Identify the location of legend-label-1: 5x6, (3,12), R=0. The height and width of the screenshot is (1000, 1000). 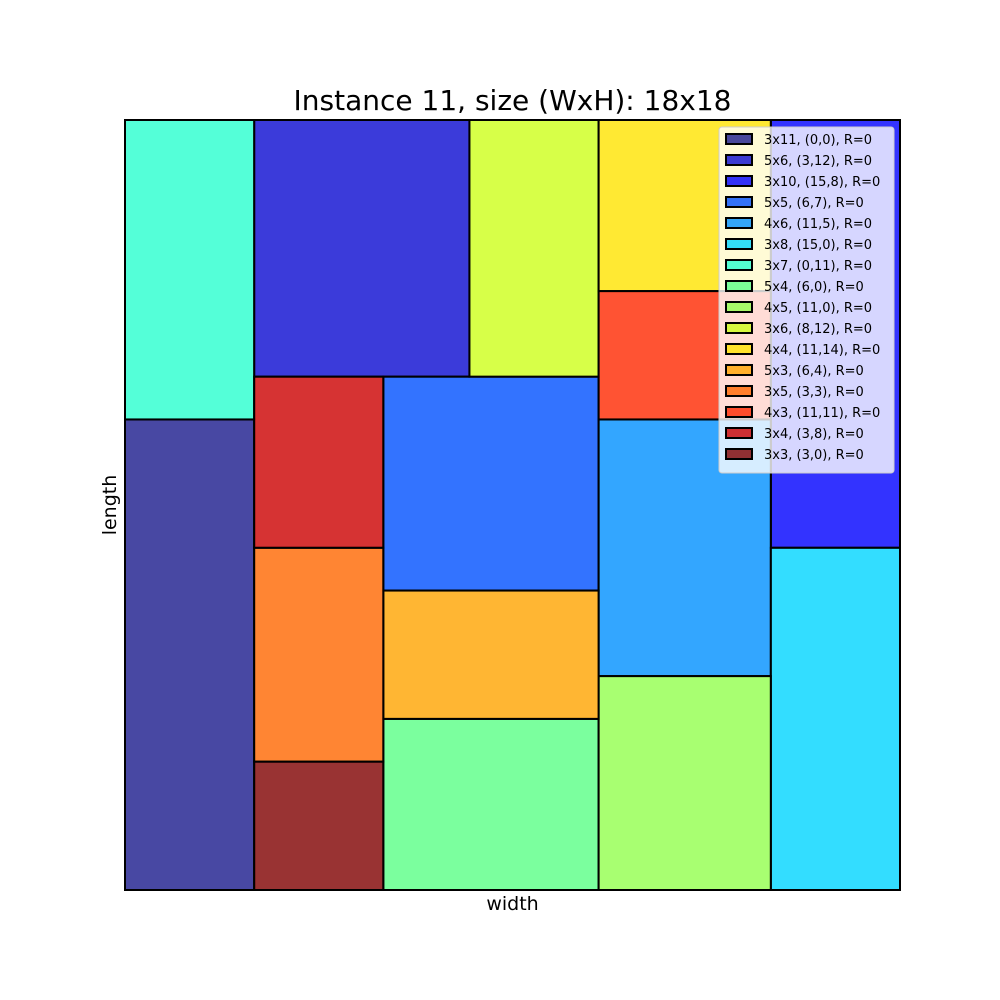
(818, 161).